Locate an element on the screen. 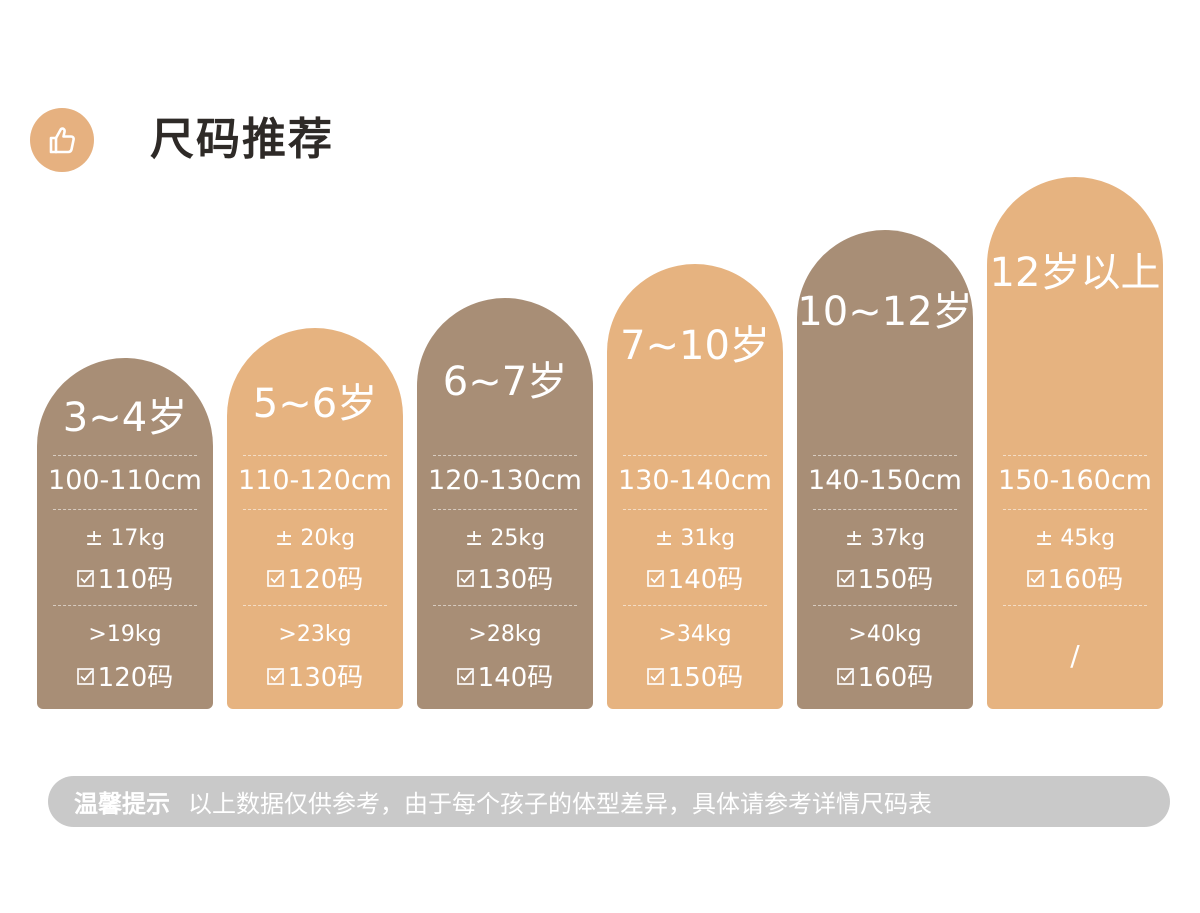  recommended-size-over: 120码 is located at coordinates (125, 678).